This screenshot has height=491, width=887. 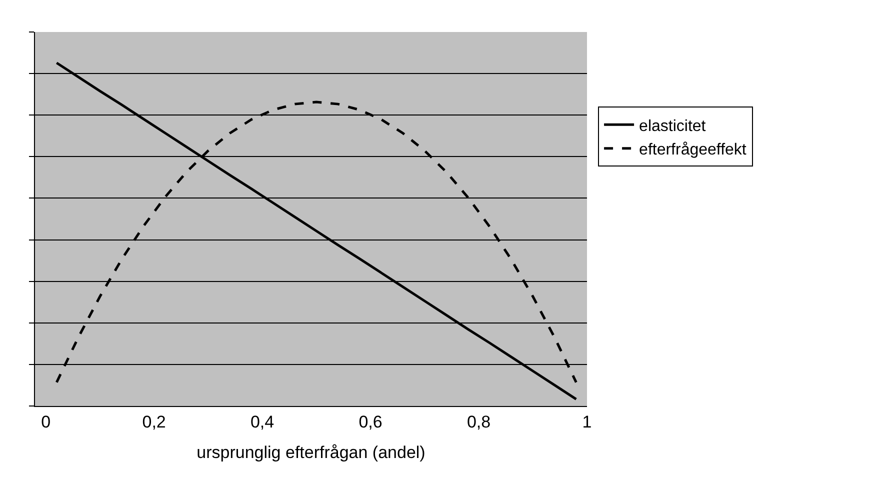 I want to click on x-tick-label: 0,4, so click(x=262, y=422).